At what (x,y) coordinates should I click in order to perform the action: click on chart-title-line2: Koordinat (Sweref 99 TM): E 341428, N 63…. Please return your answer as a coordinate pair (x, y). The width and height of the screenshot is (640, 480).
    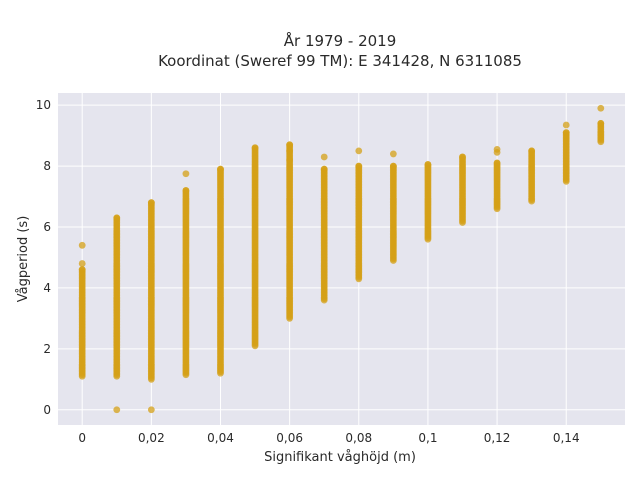
    Looking at the image, I should click on (340, 61).